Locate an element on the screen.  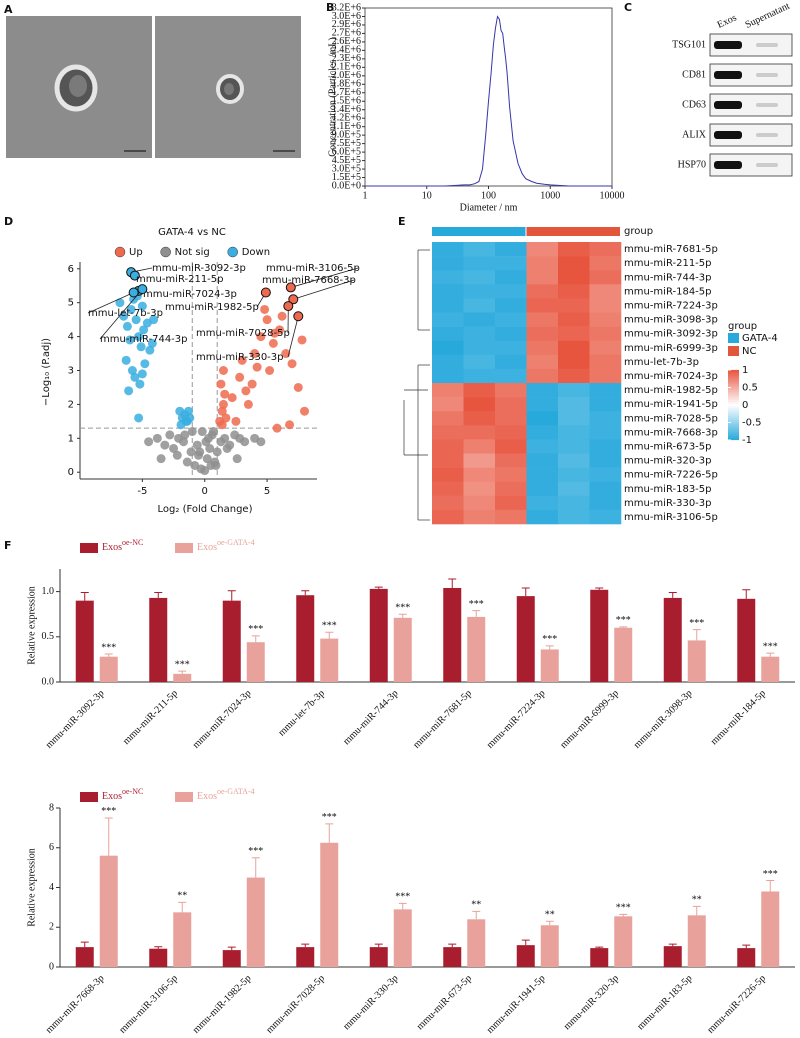
blot-row-label: CD63 is located at coordinates (694, 104).